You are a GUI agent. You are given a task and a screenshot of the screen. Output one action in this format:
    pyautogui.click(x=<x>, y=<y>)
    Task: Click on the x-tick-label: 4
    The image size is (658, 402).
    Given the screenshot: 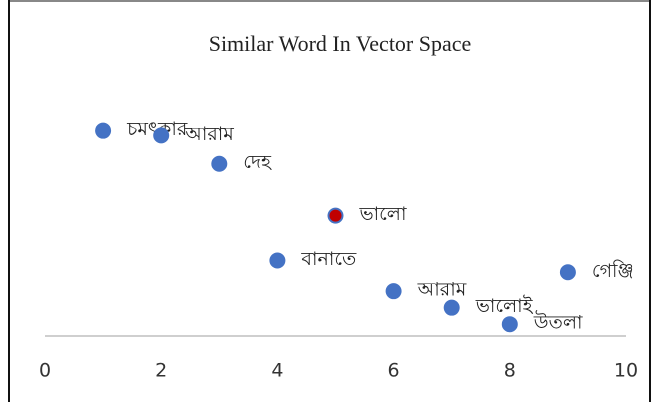 What is the action you would take?
    pyautogui.click(x=277, y=371)
    